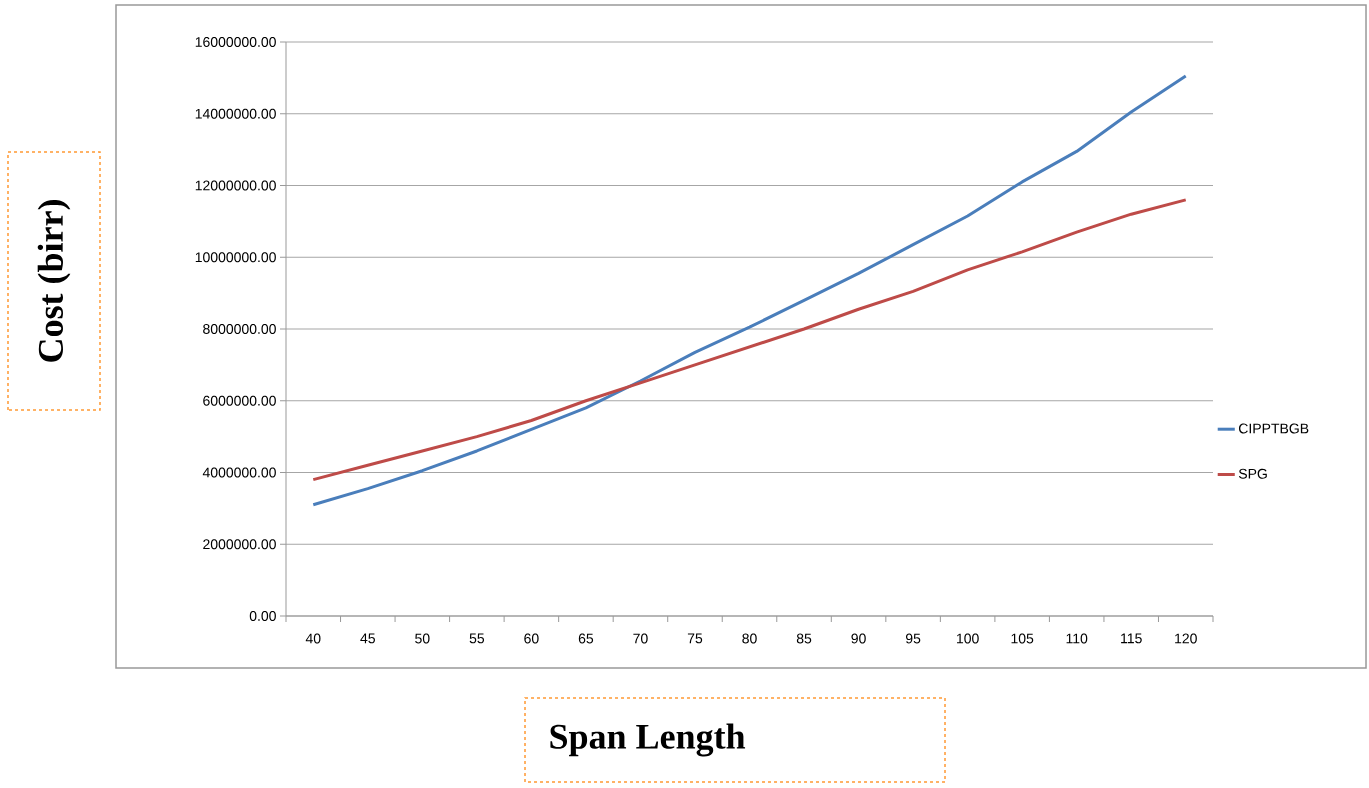  Describe the element at coordinates (586, 638) in the screenshot. I see `x-tick-label: 65` at that location.